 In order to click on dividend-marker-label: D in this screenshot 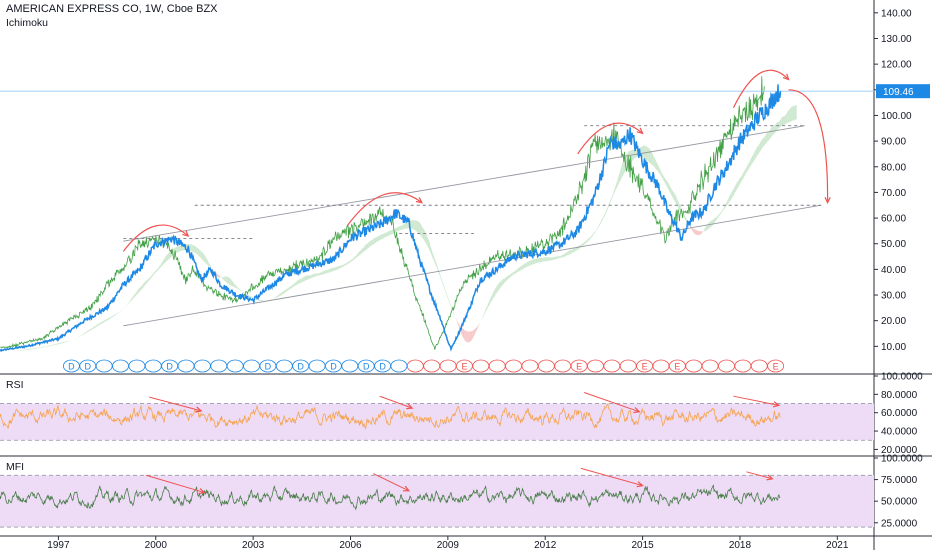, I will do `click(366, 367)`.